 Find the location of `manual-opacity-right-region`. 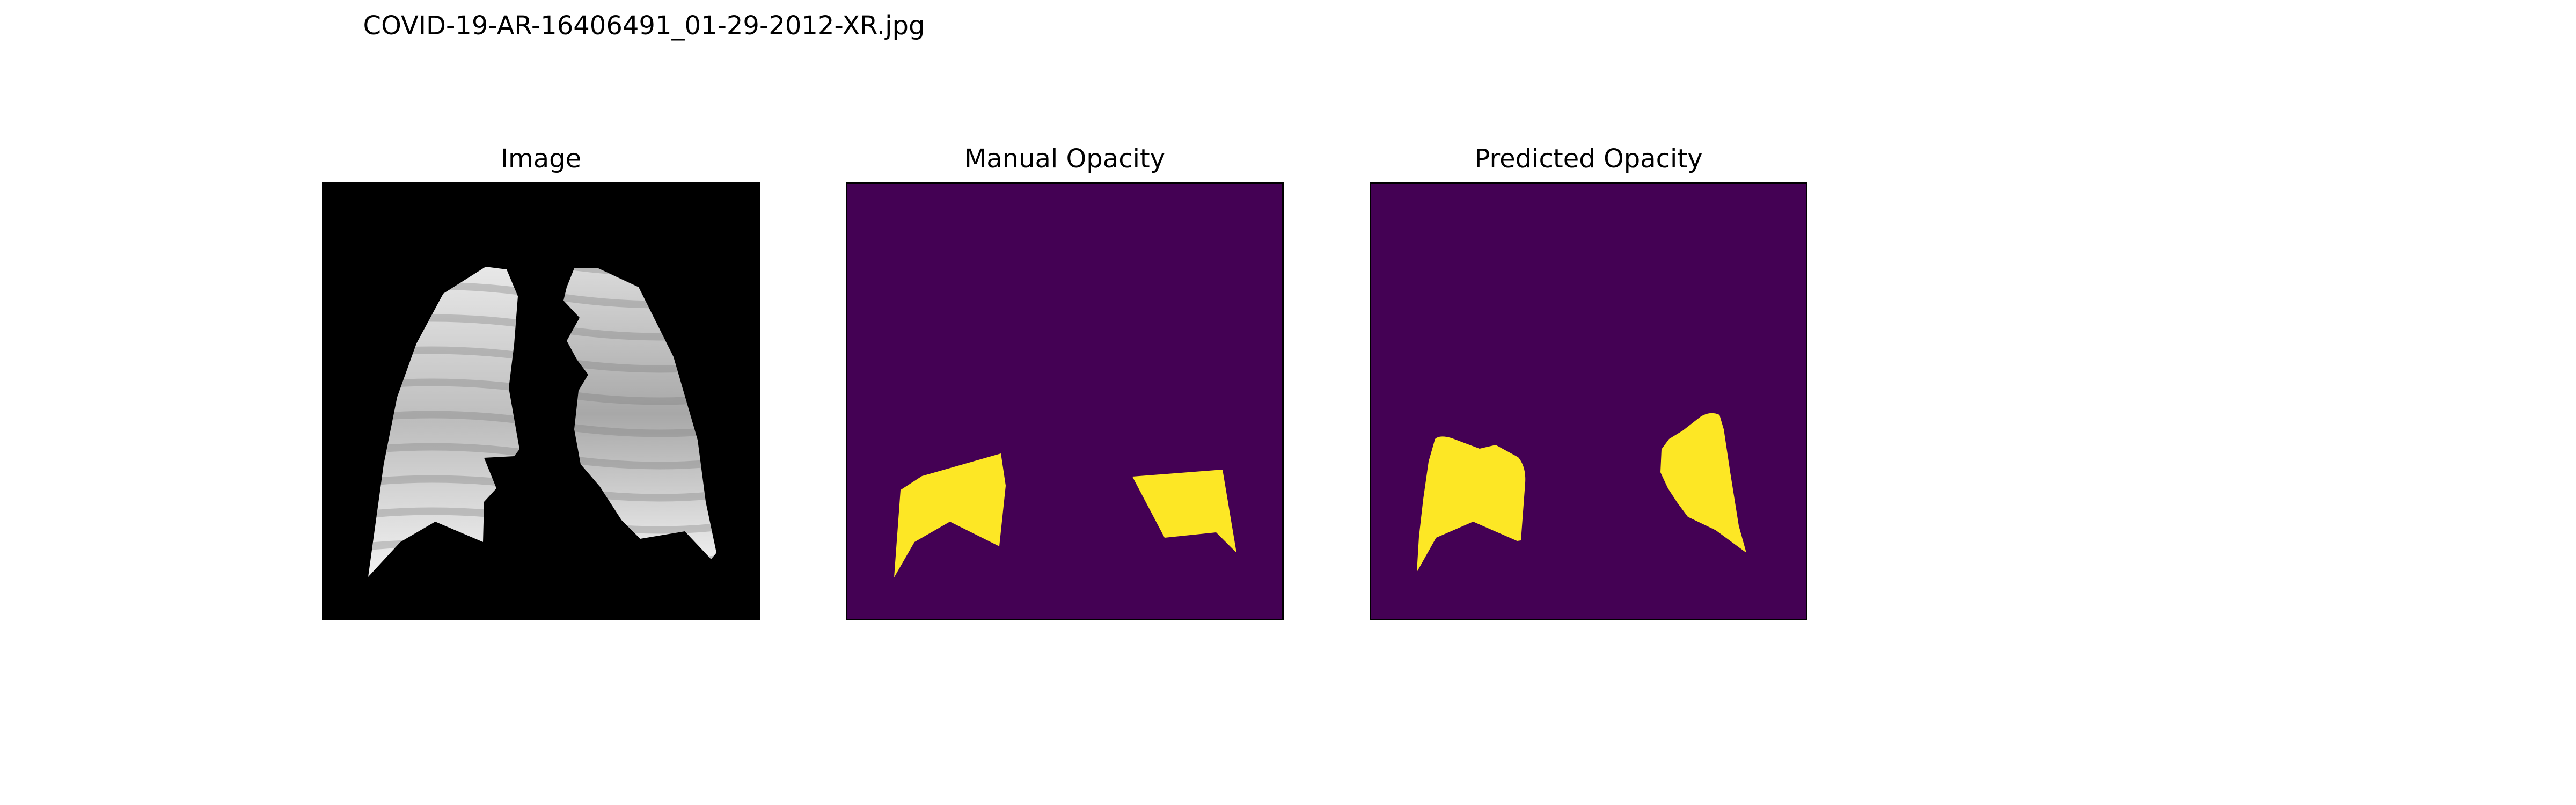

manual-opacity-right-region is located at coordinates (1184, 511).